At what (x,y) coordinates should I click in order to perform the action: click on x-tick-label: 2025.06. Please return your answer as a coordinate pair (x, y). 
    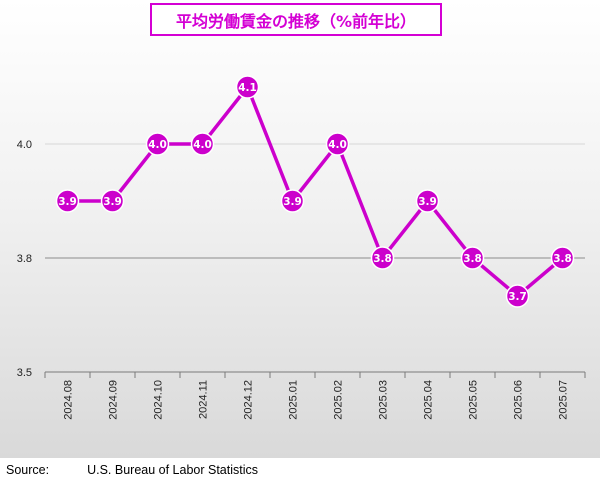
    Looking at the image, I should click on (519, 400).